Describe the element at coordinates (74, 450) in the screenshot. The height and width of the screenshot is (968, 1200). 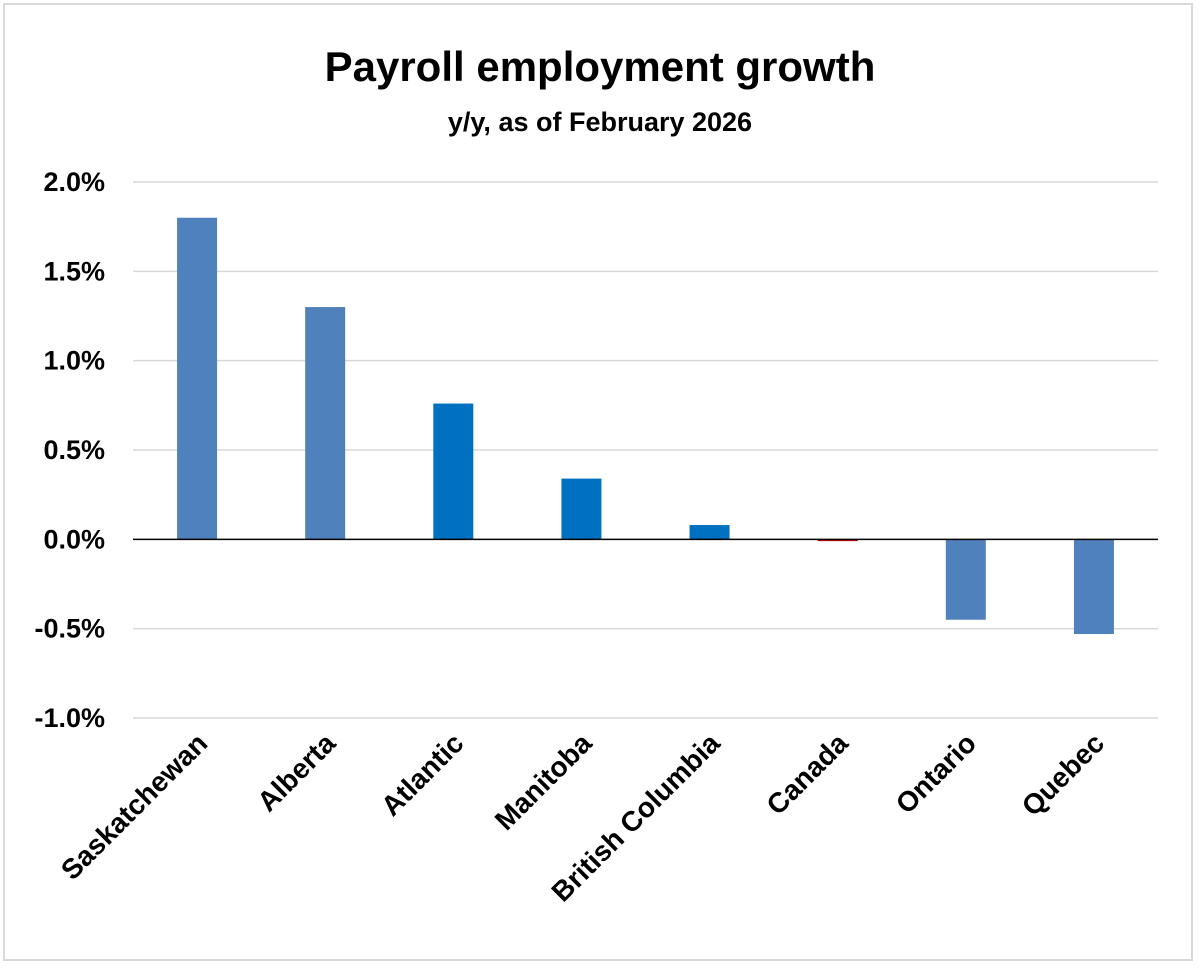
I see `y-tick-label: 0.5%` at that location.